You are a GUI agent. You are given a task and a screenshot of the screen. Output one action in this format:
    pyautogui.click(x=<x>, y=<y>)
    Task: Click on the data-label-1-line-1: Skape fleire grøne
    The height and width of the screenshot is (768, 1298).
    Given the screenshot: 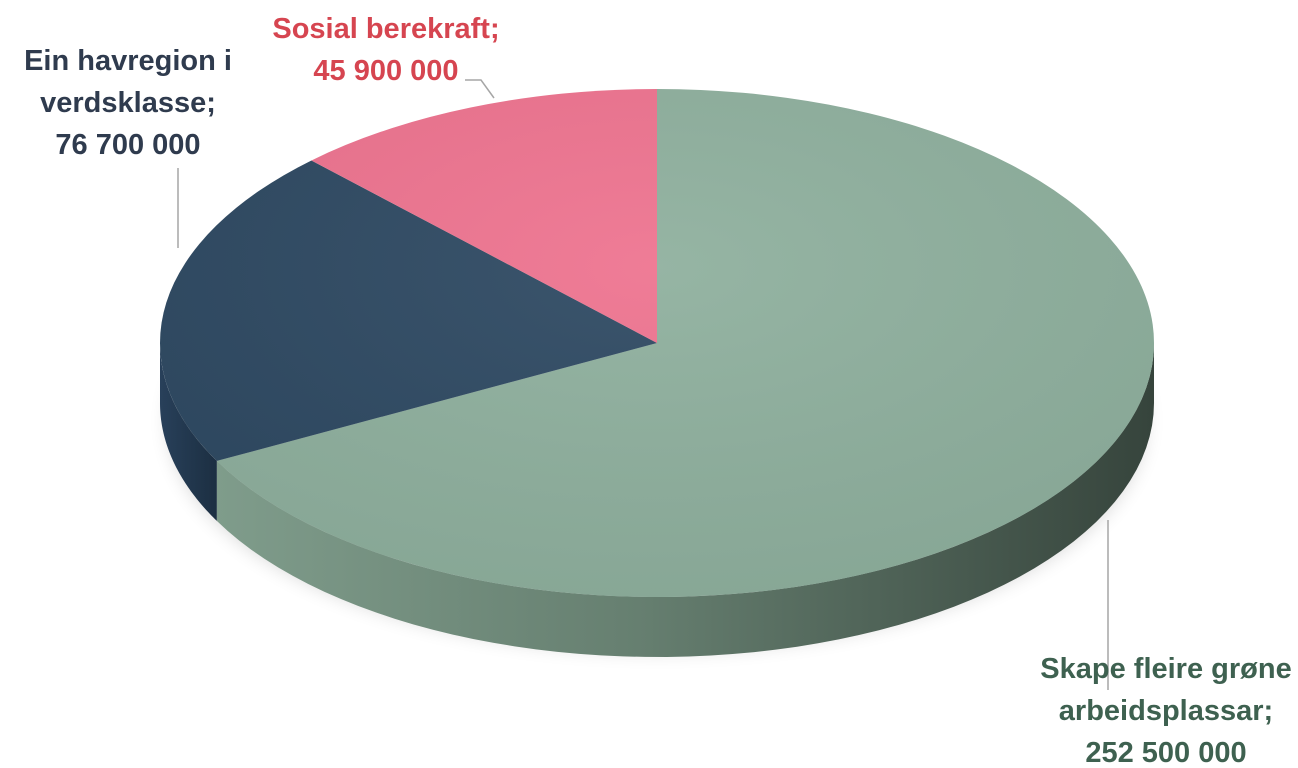 What is the action you would take?
    pyautogui.click(x=1165, y=669)
    